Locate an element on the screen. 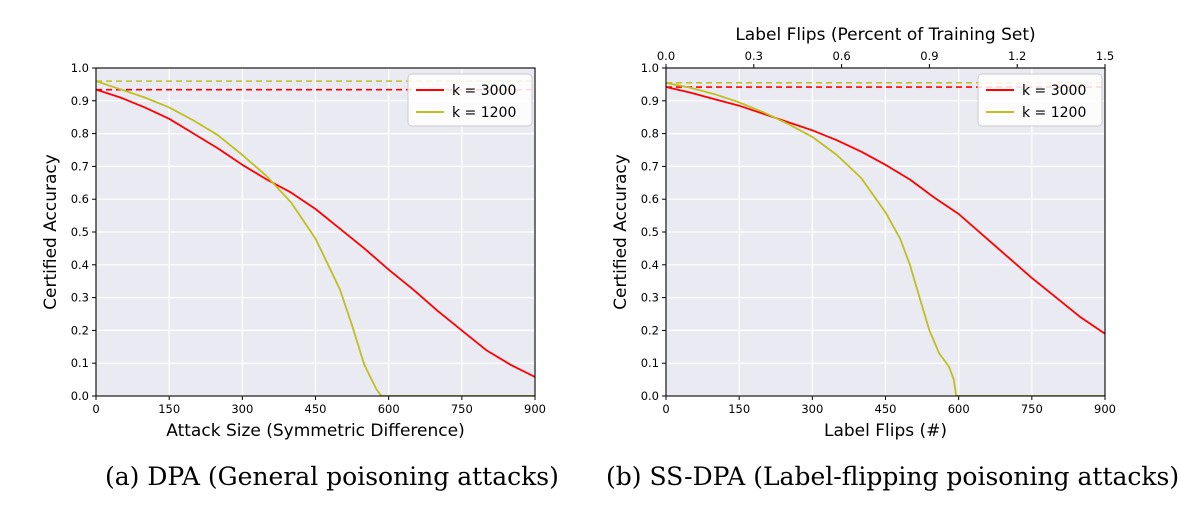 Image resolution: width=1180 pixels, height=506 pixels. top-tick-label: 1.2 is located at coordinates (1017, 56).